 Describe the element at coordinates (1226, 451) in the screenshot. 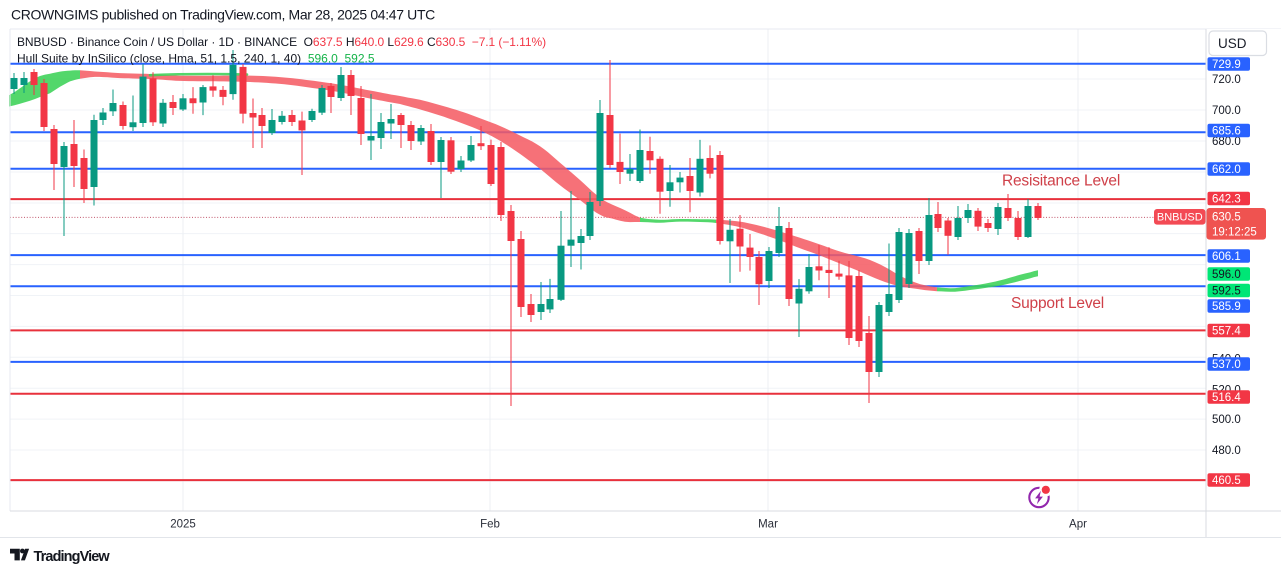

I see `svg-text: 480.0` at that location.